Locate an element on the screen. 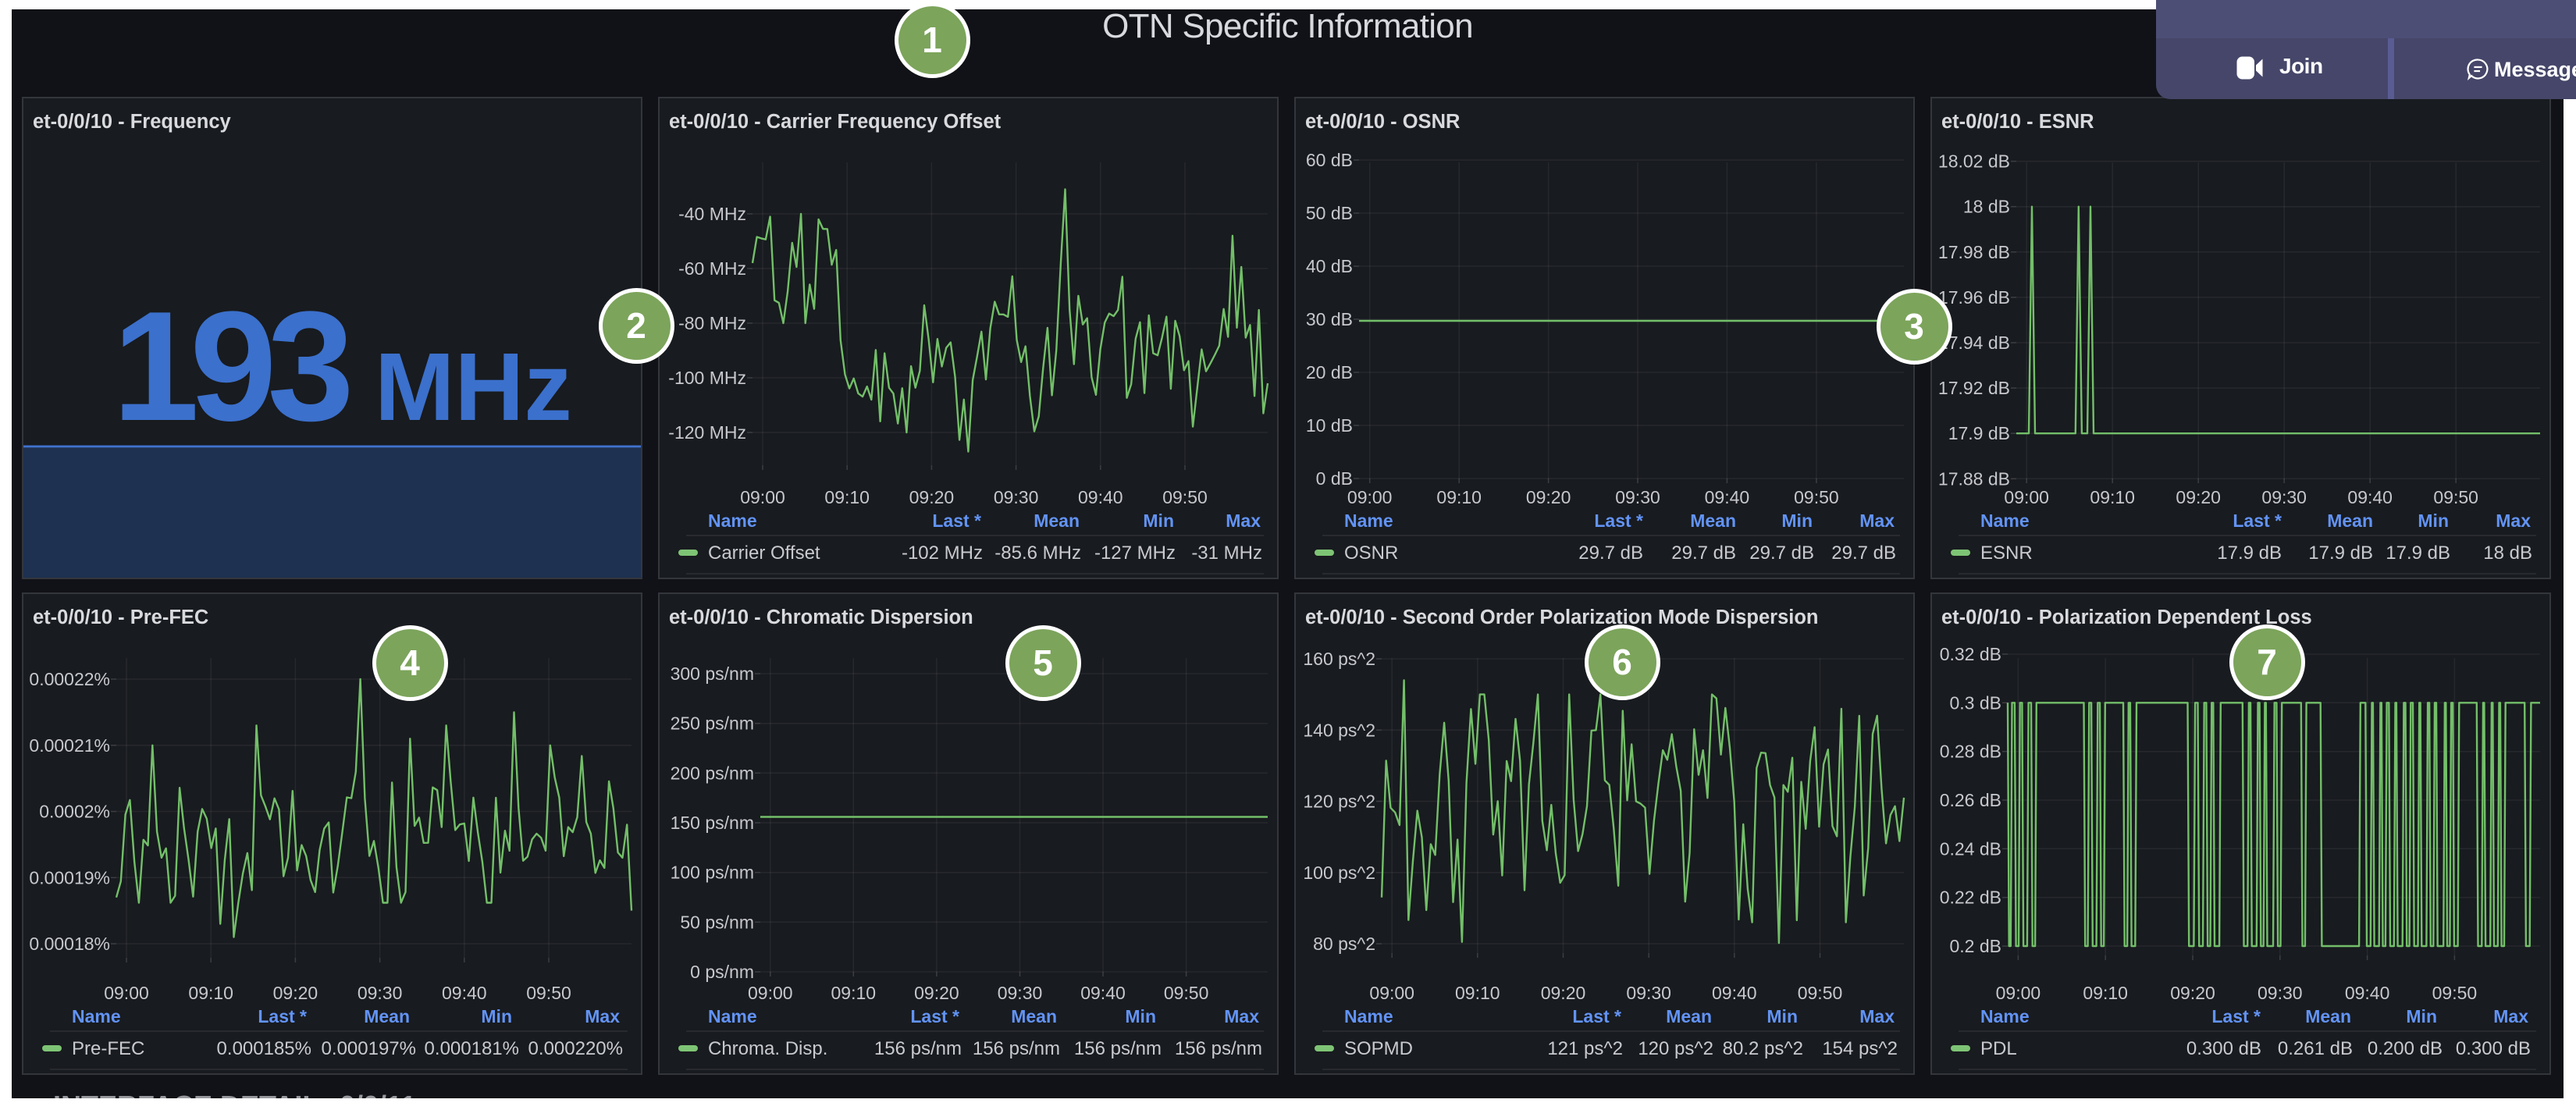 The image size is (2576, 1110). svg-text: 0.00022% is located at coordinates (69, 679).